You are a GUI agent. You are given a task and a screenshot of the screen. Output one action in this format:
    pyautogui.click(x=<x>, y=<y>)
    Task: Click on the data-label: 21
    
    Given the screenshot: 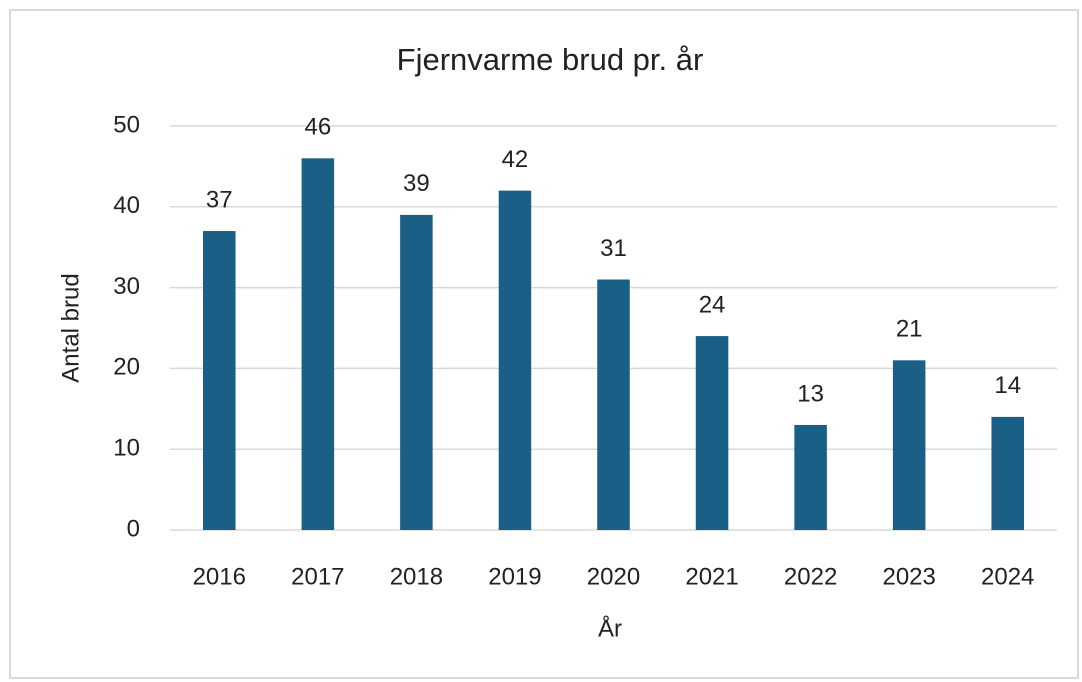 What is the action you would take?
    pyautogui.click(x=909, y=329)
    